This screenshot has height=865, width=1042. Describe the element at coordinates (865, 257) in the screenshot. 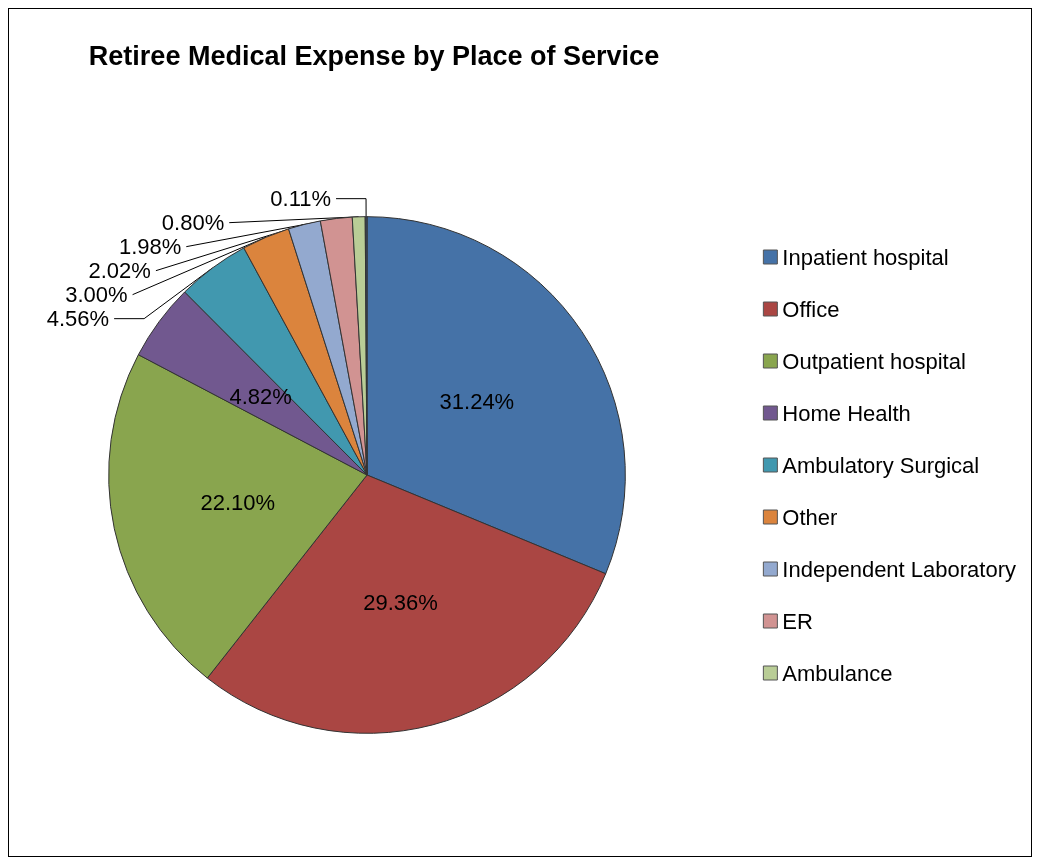

I see `legend-label: Inpatient hospital` at that location.